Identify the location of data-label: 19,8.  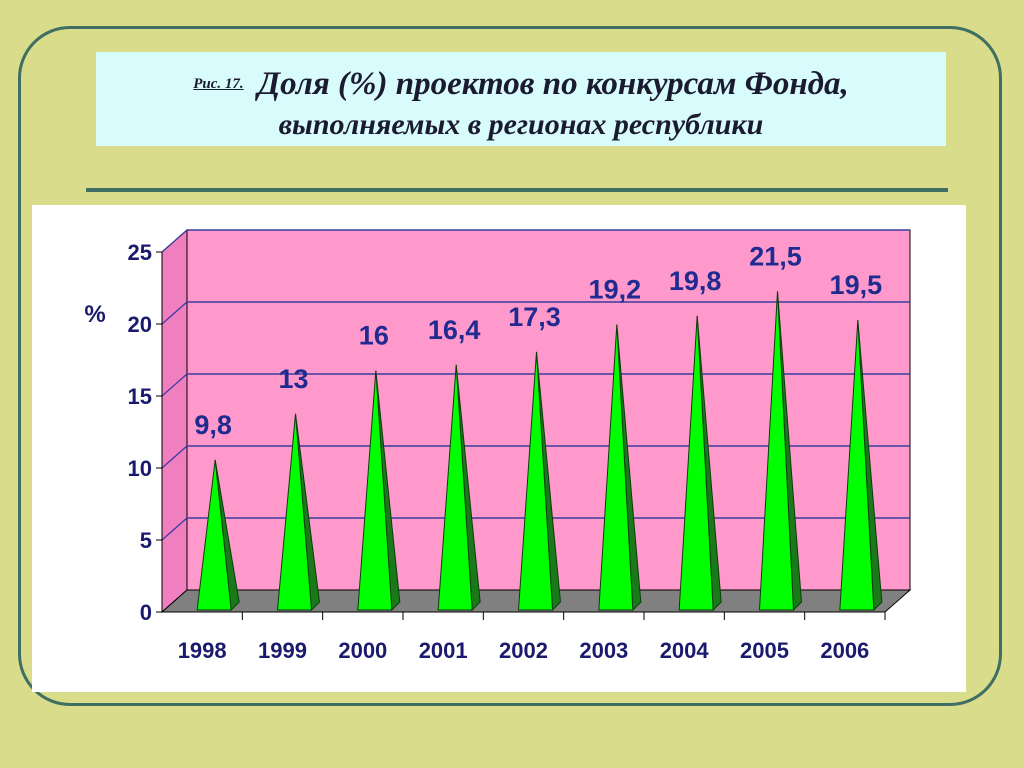
(695, 281).